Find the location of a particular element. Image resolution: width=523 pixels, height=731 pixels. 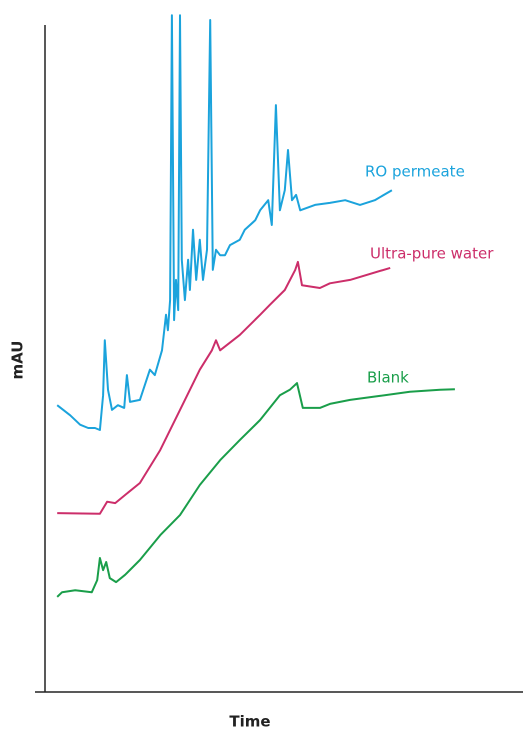

y-axis-title: mAU is located at coordinates (18, 360).